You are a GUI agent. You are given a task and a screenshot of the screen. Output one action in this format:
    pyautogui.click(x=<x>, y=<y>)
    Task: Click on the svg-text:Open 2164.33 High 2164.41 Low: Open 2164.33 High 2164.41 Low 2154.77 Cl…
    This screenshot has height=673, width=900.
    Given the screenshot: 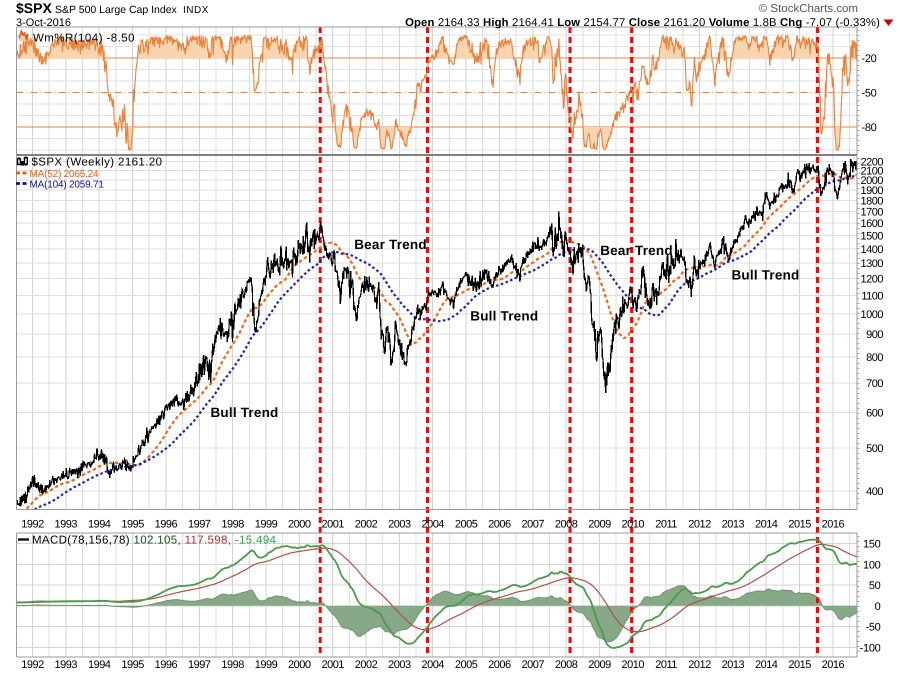 What is the action you would take?
    pyautogui.click(x=642, y=23)
    